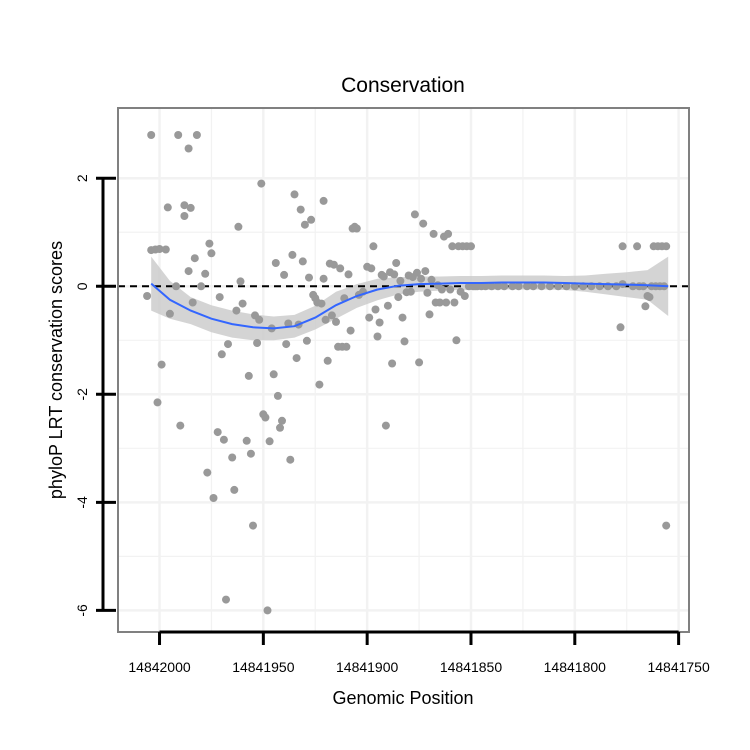  What do you see at coordinates (678, 667) in the screenshot?
I see `x-tick-label: 14841750` at bounding box center [678, 667].